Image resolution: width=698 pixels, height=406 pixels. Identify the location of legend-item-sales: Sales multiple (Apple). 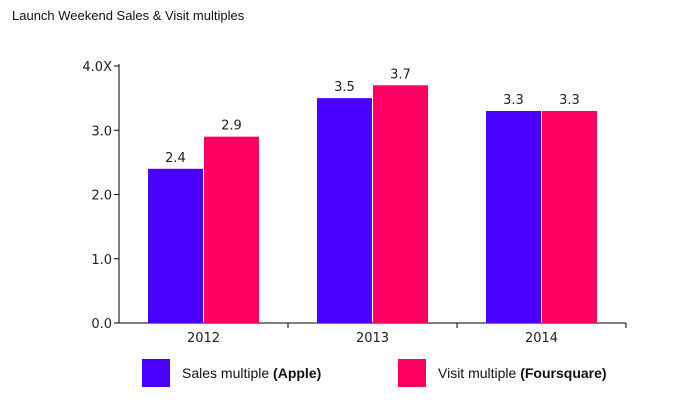
(231, 373).